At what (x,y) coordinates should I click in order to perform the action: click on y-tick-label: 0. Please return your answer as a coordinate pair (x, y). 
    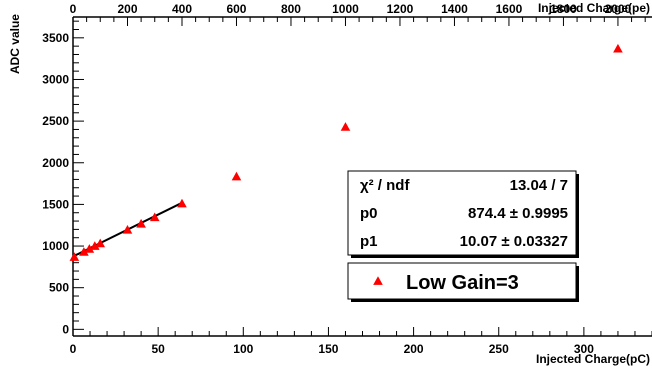
    Looking at the image, I should click on (65, 329).